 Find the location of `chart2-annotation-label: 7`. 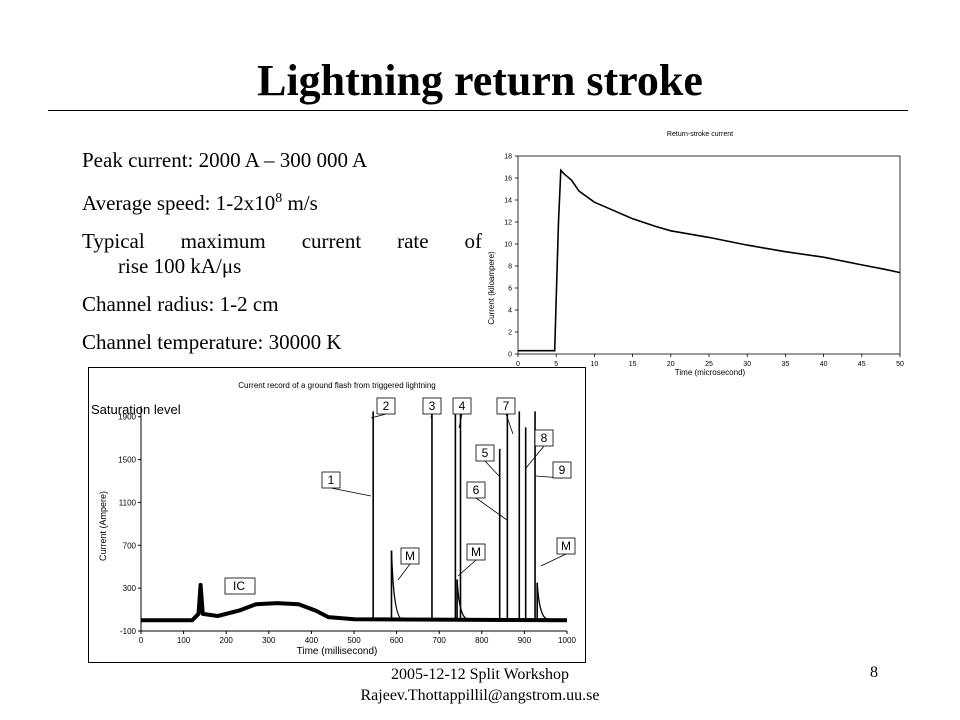

chart2-annotation-label: 7 is located at coordinates (506, 406).